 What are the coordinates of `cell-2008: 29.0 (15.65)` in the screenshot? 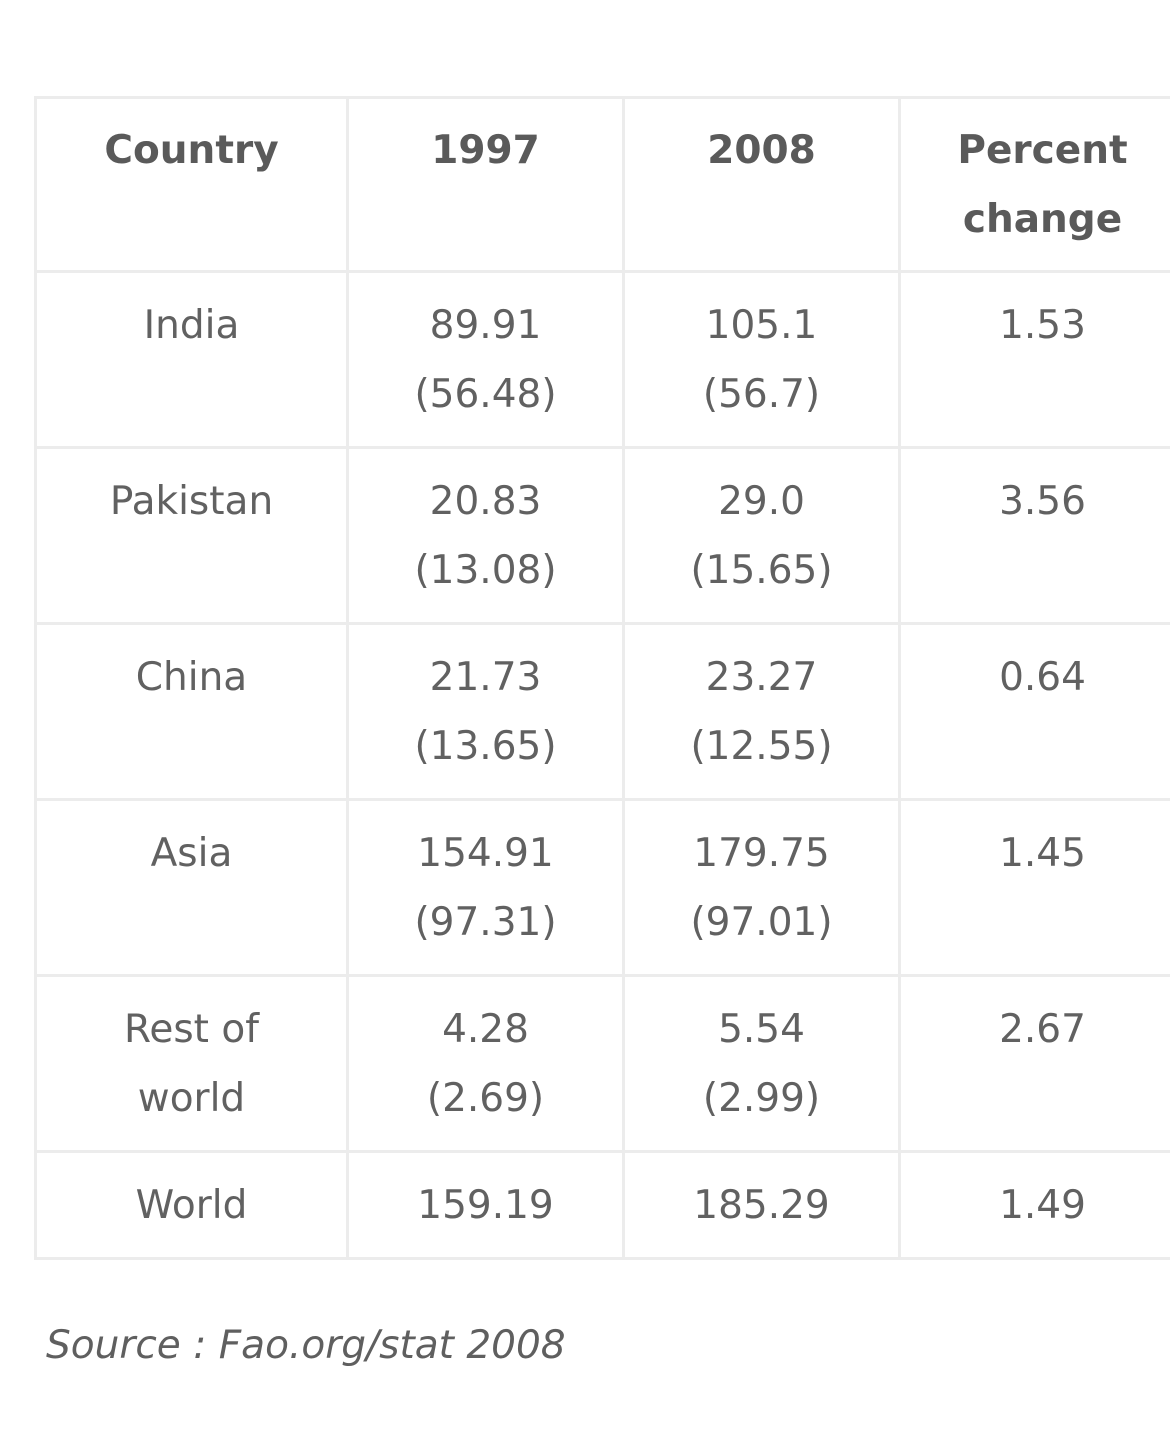 It's located at (761, 535).